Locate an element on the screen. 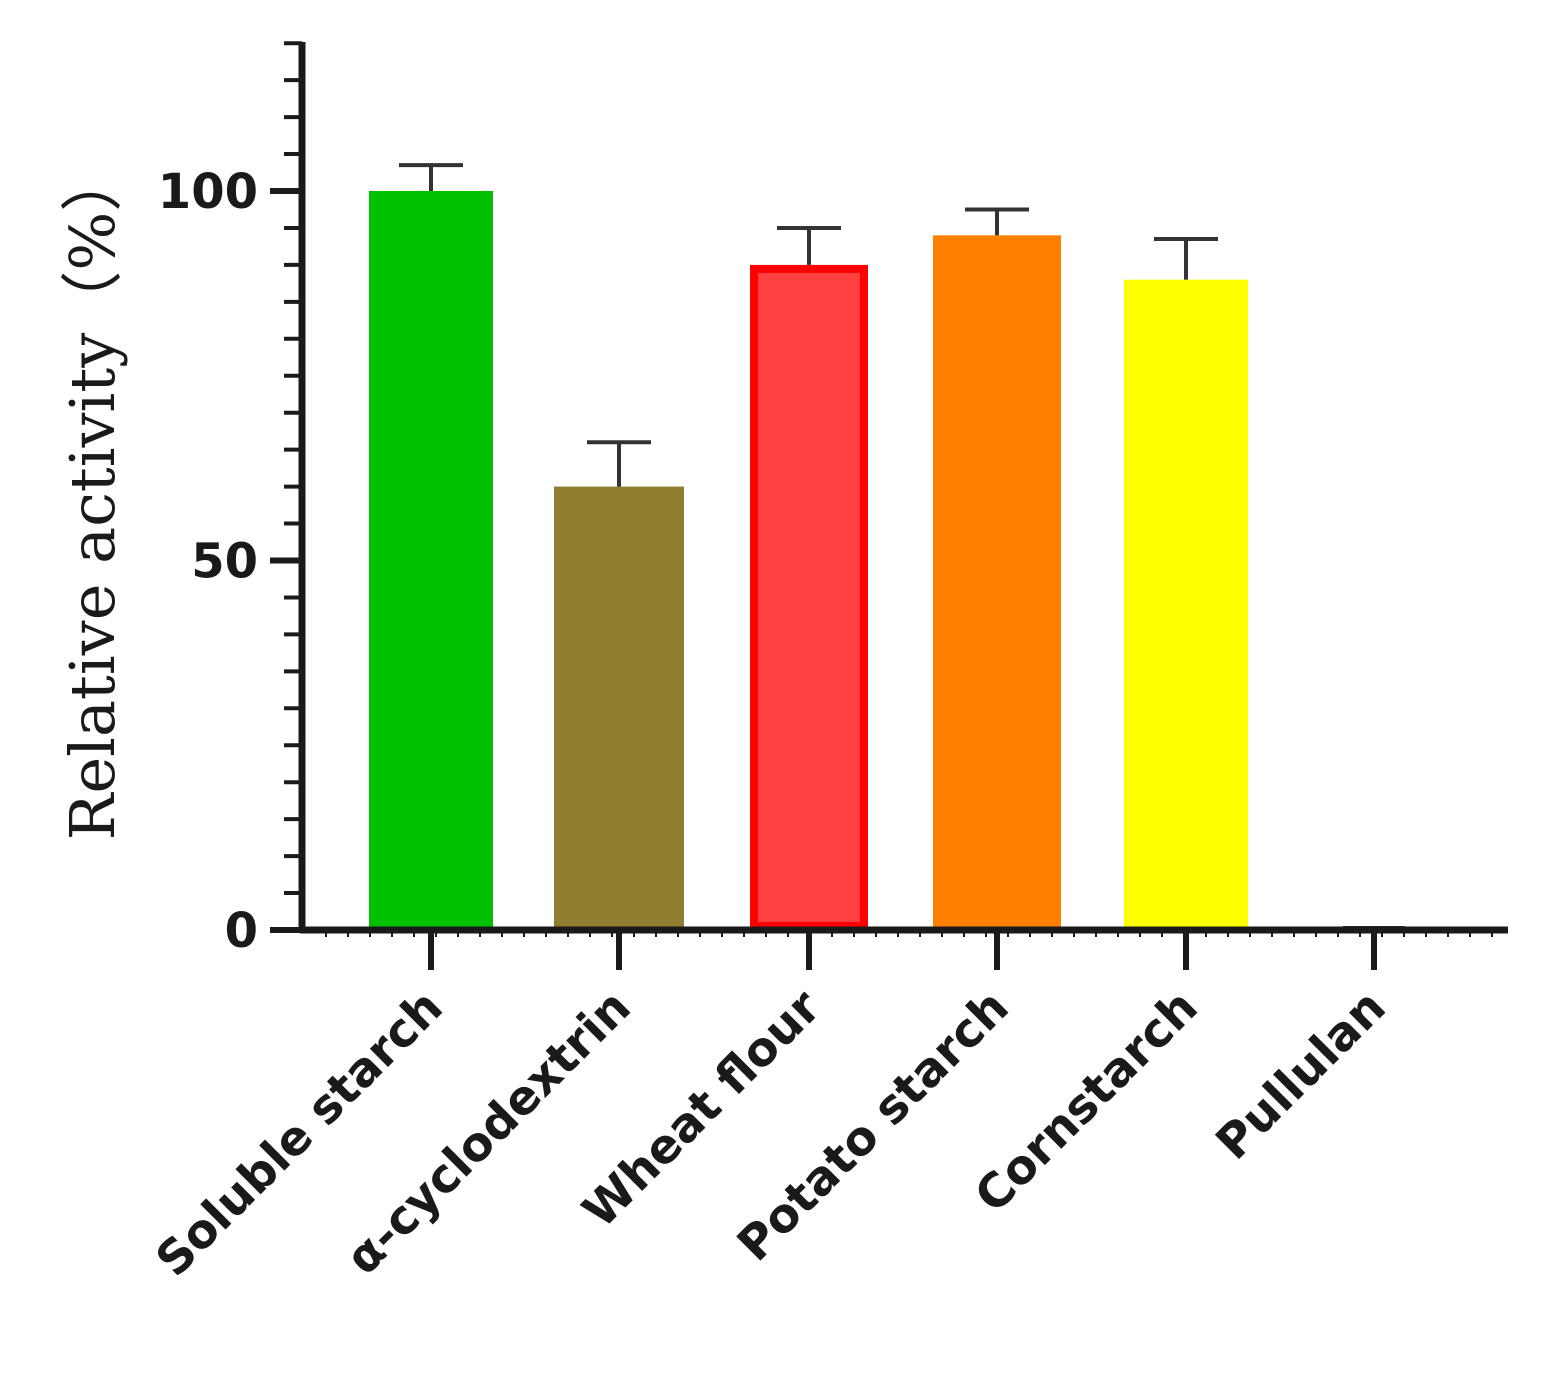 The image size is (1550, 1388). y-axis-title: Relative activity（%） is located at coordinates (92, 495).